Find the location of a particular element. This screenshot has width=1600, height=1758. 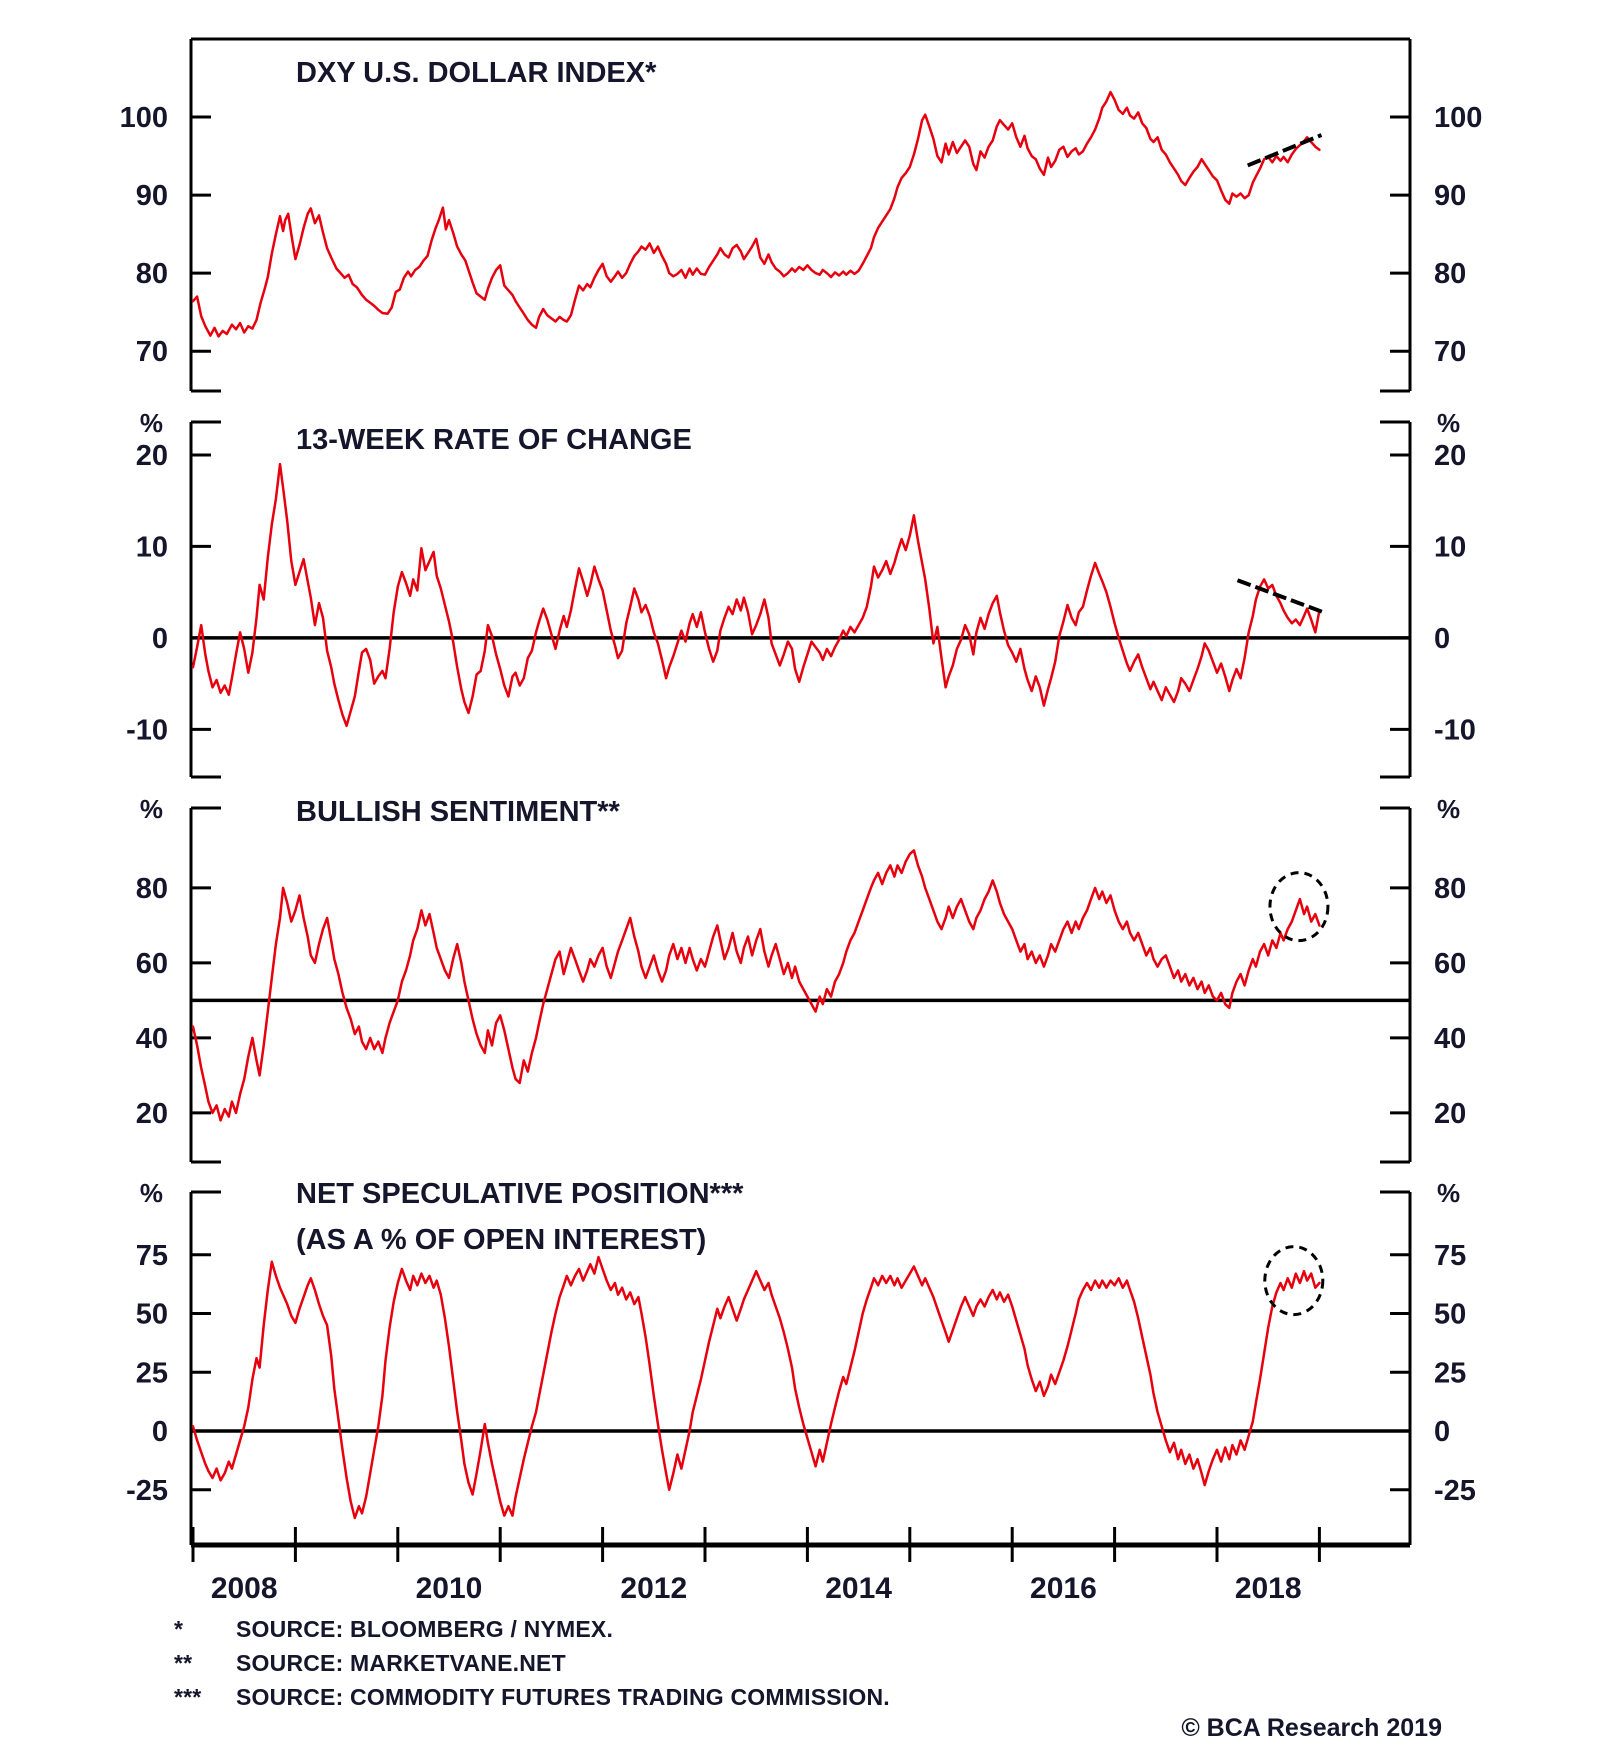

ytick-label-left-10: 10 is located at coordinates (152, 547).